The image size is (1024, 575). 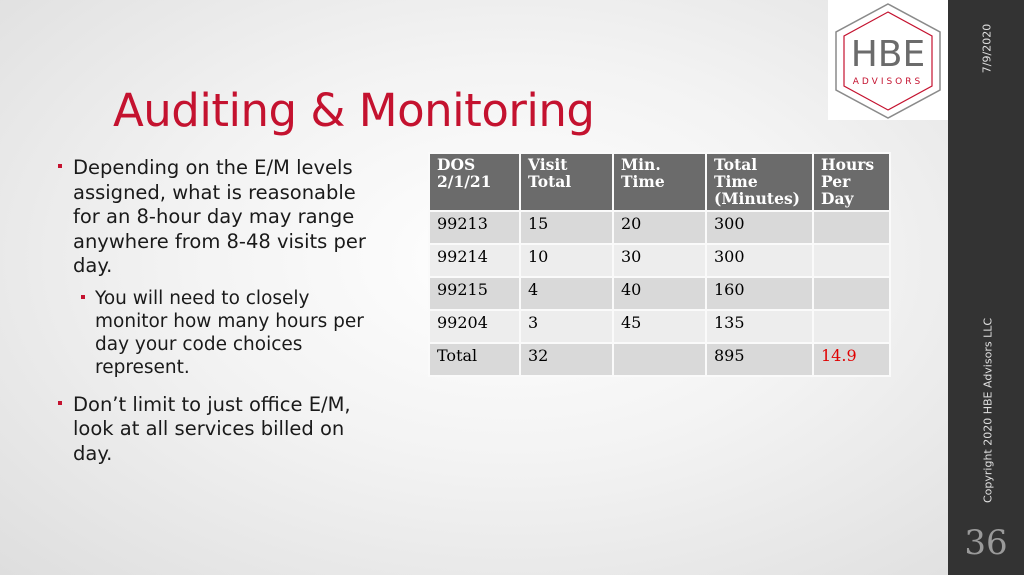 I want to click on table-cell: 30, so click(x=659, y=260).